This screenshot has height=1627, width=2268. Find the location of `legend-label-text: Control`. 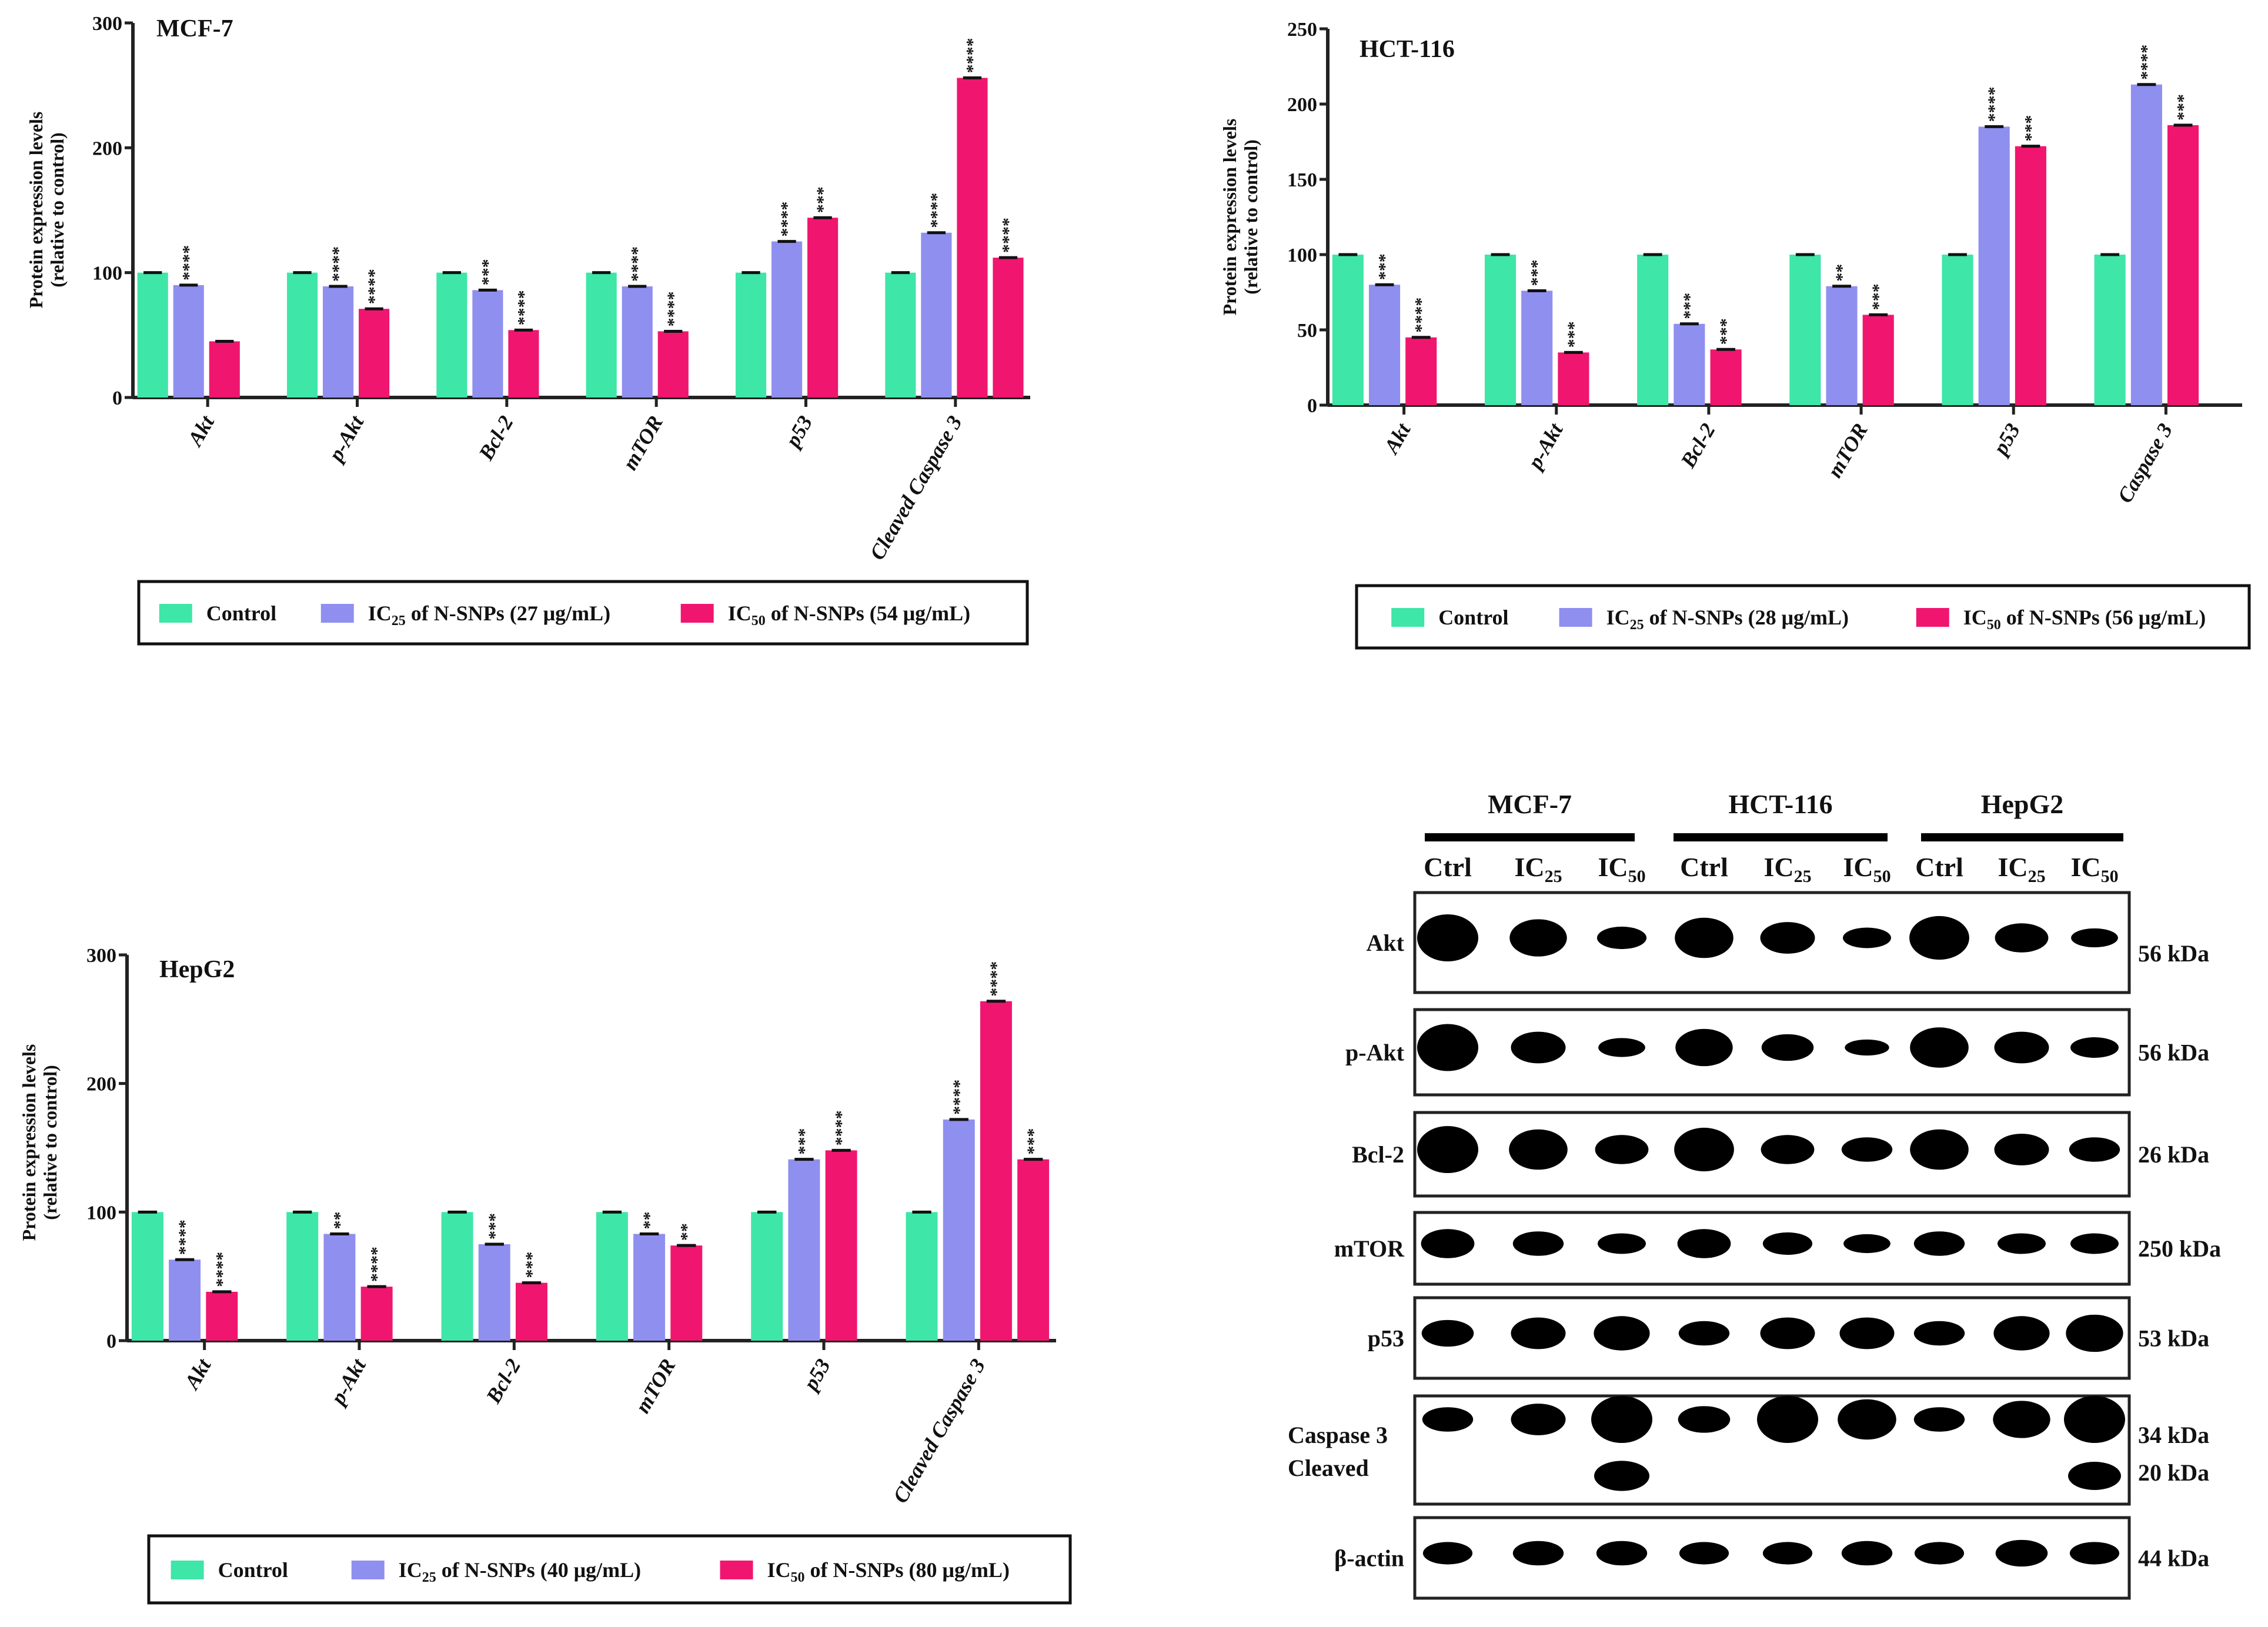

legend-label-text: Control is located at coordinates (253, 1570).